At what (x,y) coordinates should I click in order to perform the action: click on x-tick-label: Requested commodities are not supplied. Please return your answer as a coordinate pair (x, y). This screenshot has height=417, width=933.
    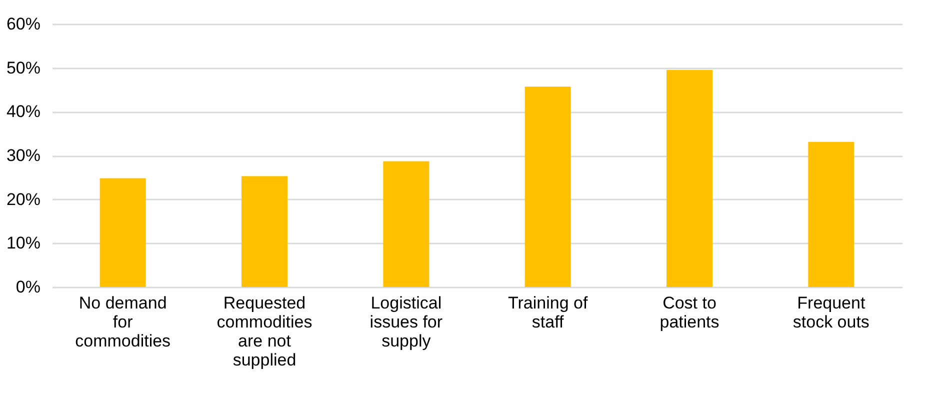
    Looking at the image, I should click on (264, 332).